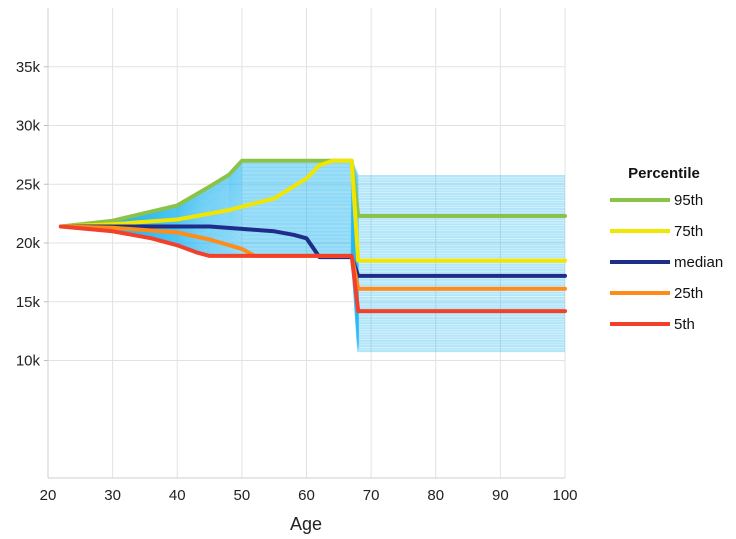 The width and height of the screenshot is (736, 539). Describe the element at coordinates (664, 173) in the screenshot. I see `legend-title: Percentile` at that location.